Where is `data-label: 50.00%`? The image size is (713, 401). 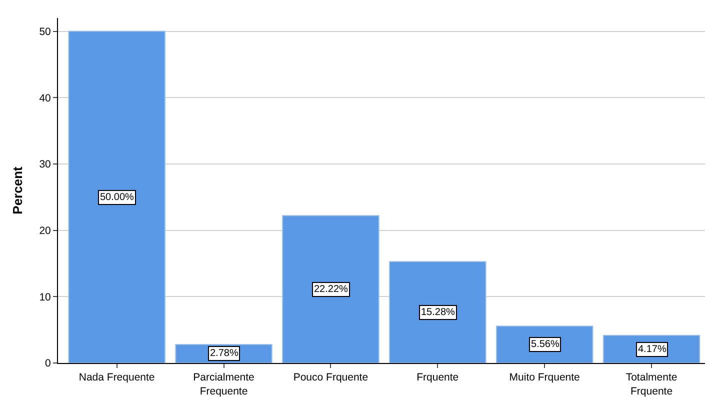
data-label: 50.00% is located at coordinates (117, 197).